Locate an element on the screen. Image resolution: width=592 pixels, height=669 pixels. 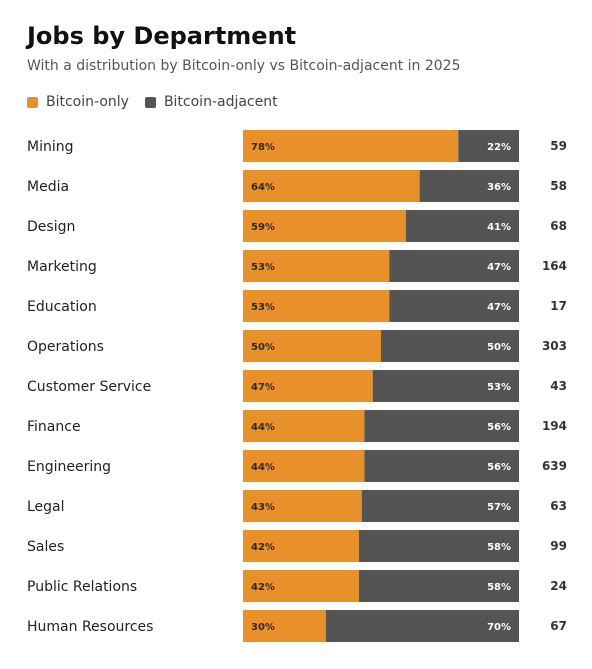
bar-row-education: Education 53% 47% 17 is located at coordinates (297, 306).